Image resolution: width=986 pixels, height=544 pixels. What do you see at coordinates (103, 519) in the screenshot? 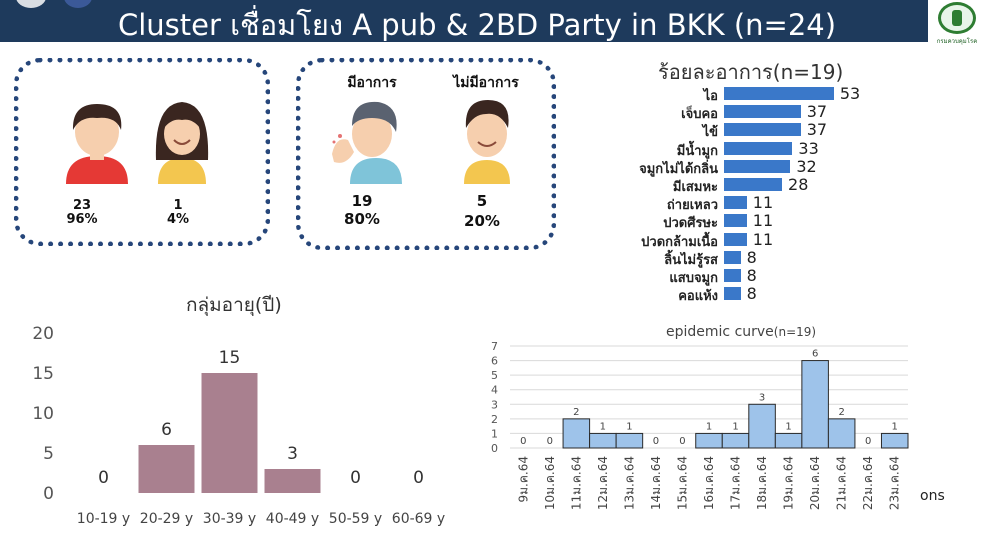
I see `age-category-label: 10-19 y` at bounding box center [103, 519].